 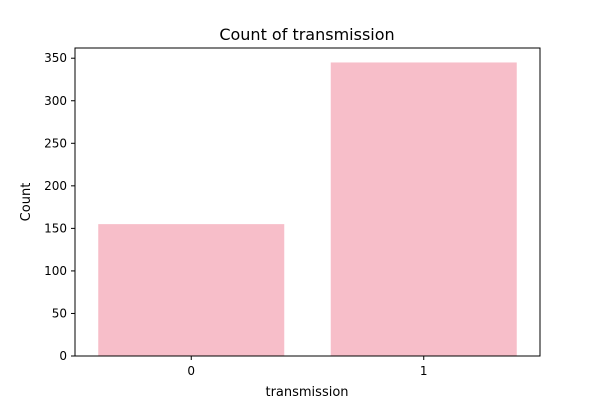 I want to click on y-tick-label-50: 50, so click(x=59, y=313).